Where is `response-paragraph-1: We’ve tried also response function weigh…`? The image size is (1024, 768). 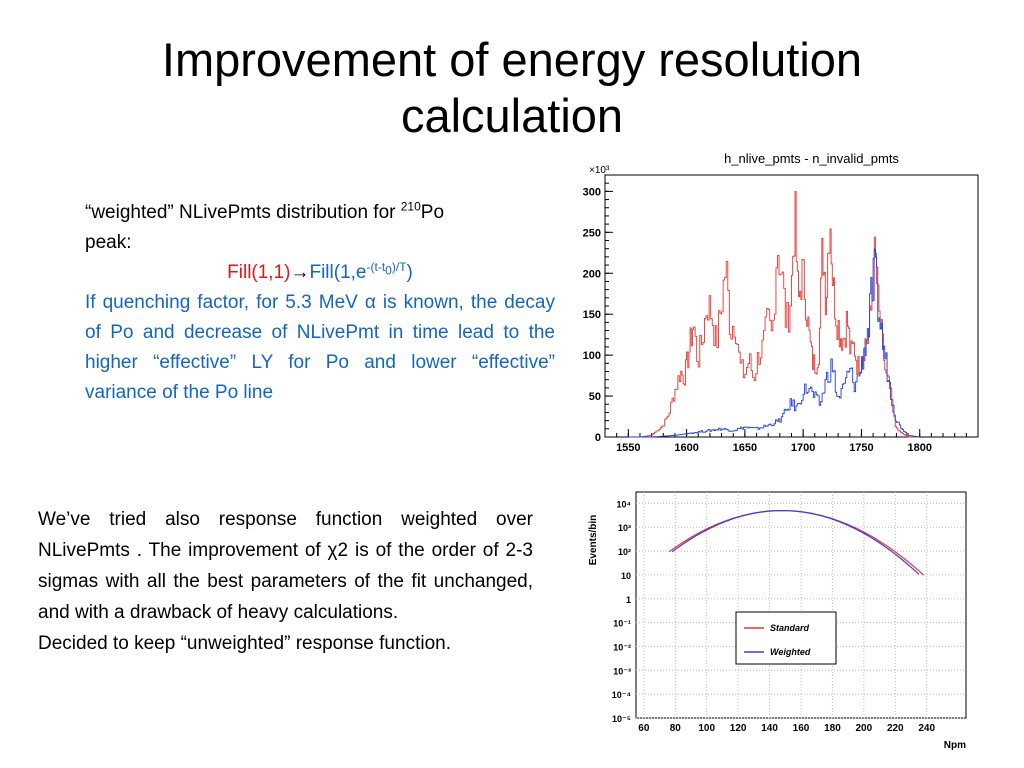
response-paragraph-1: We’ve tried also response function weigh… is located at coordinates (285, 566).